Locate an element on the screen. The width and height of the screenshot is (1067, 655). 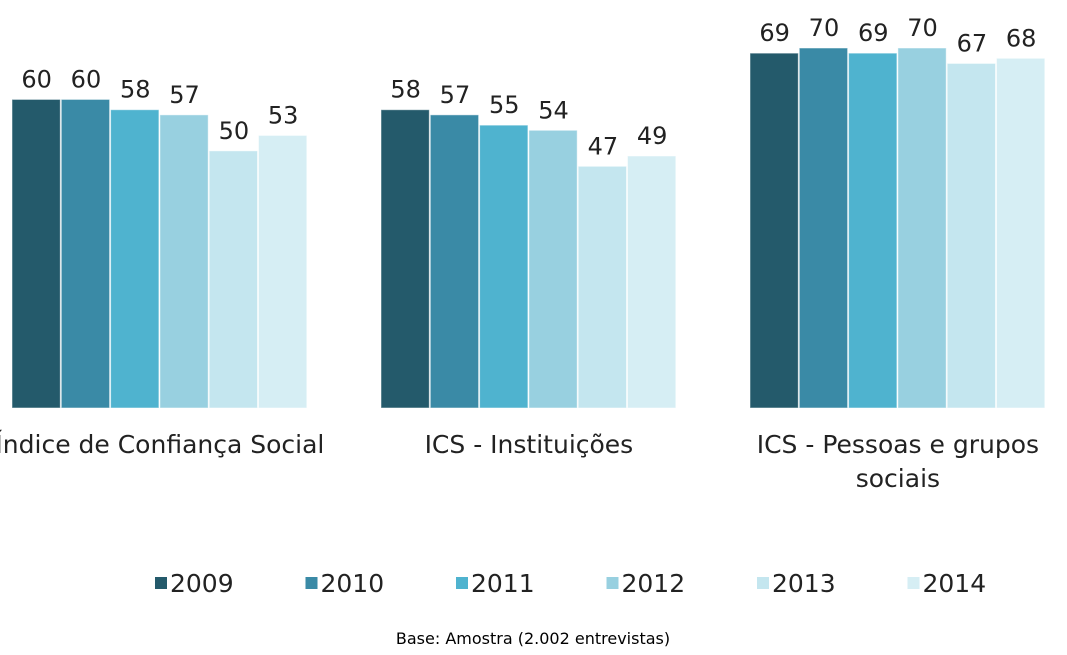
value-label: 55 is located at coordinates (504, 105).